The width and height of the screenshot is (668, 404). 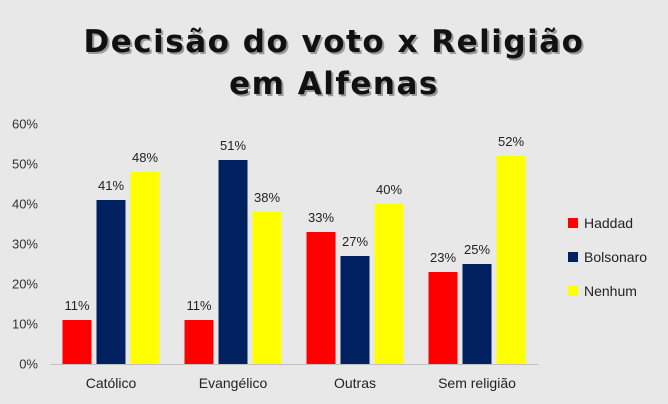 I want to click on data-label: 52%, so click(x=511, y=141).